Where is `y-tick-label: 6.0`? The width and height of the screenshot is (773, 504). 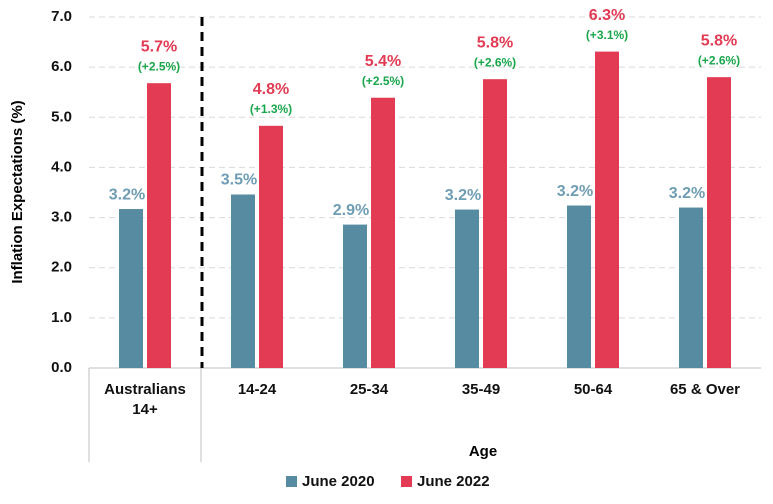
y-tick-label: 6.0 is located at coordinates (61, 66).